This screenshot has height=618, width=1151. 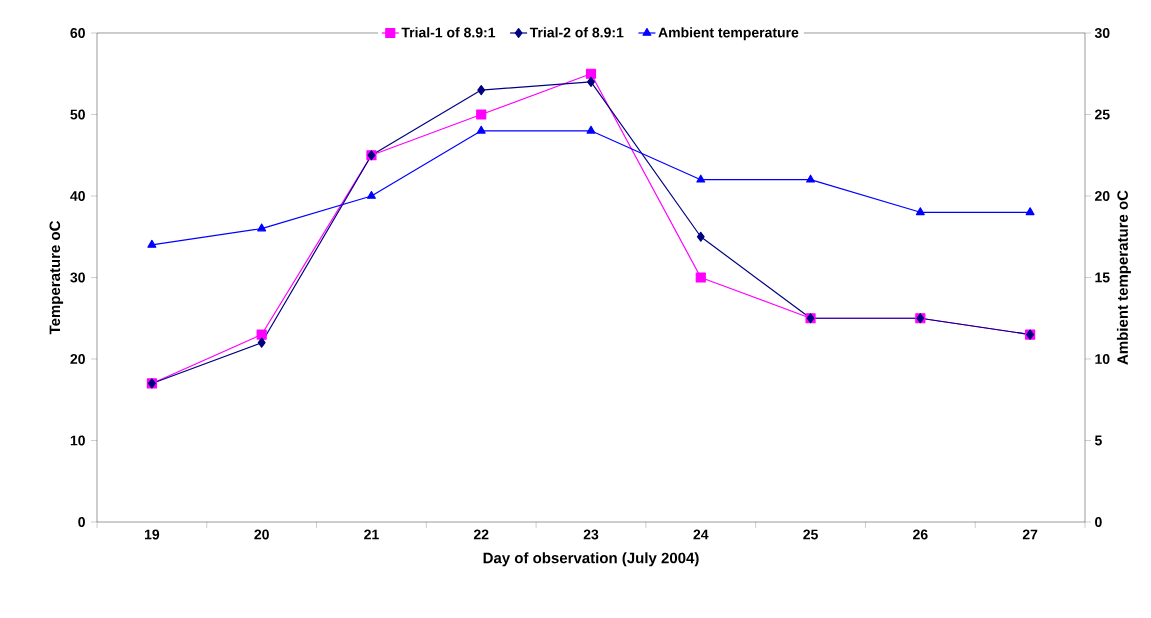 What do you see at coordinates (77, 196) in the screenshot?
I see `y-tick-label: 40` at bounding box center [77, 196].